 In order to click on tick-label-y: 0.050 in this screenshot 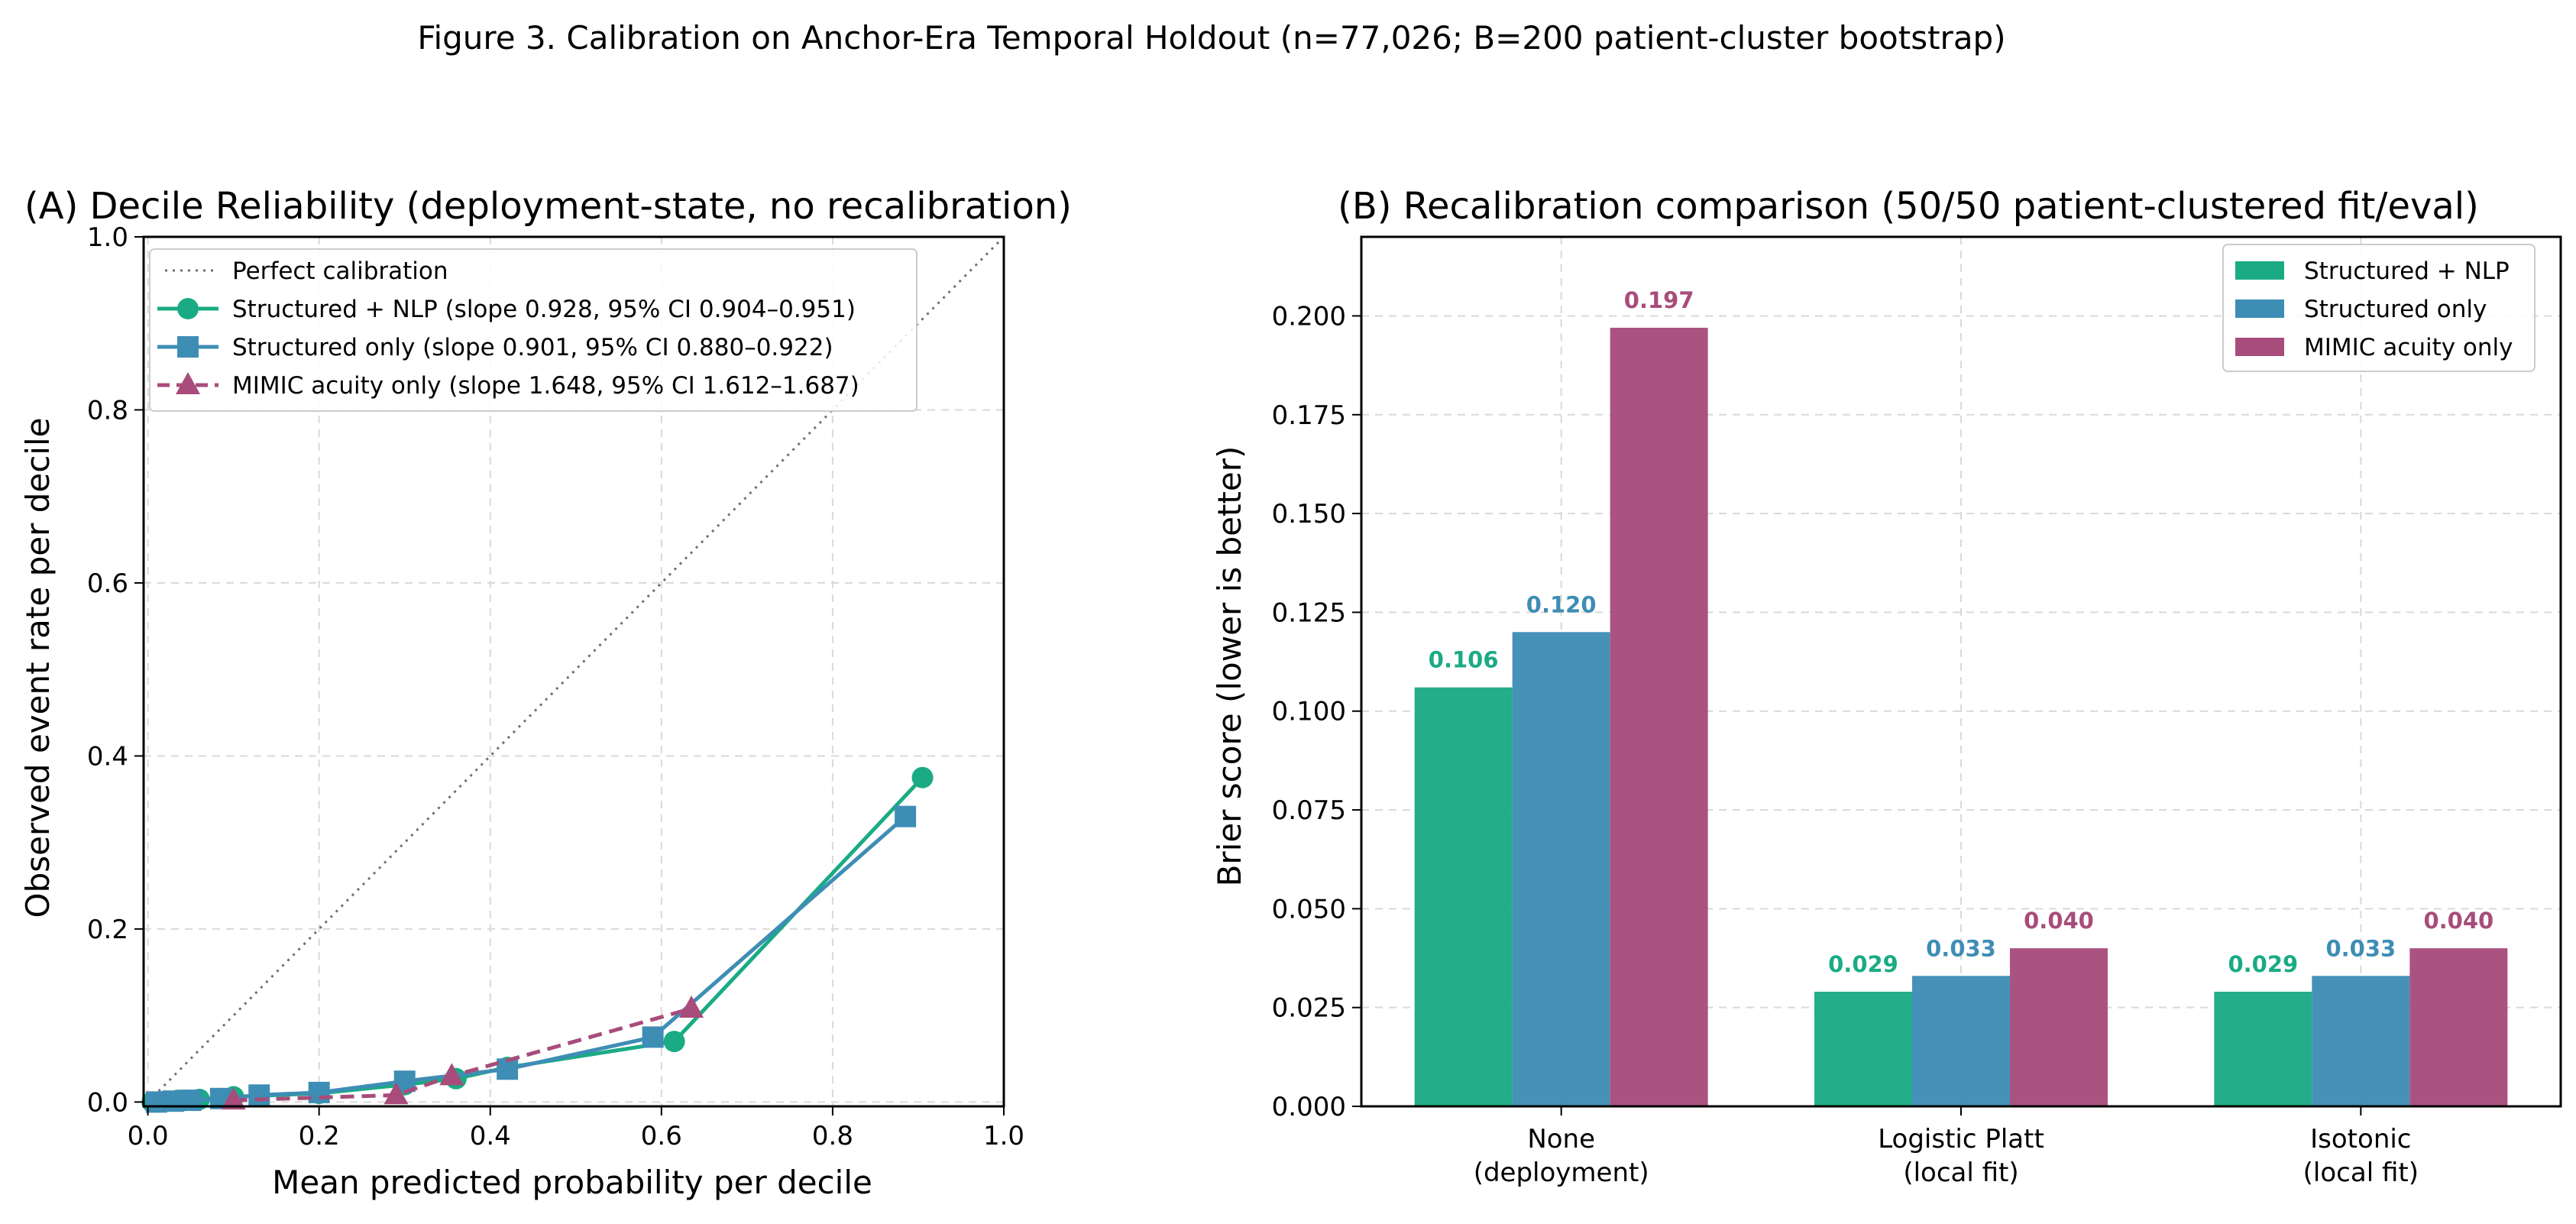, I will do `click(1309, 909)`.